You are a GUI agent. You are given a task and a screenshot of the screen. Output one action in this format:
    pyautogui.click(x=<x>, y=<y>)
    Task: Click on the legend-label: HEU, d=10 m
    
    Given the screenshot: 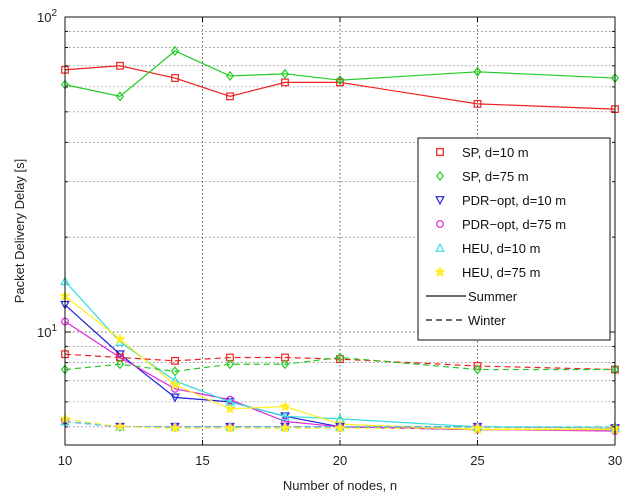 What is the action you would take?
    pyautogui.click(x=501, y=248)
    